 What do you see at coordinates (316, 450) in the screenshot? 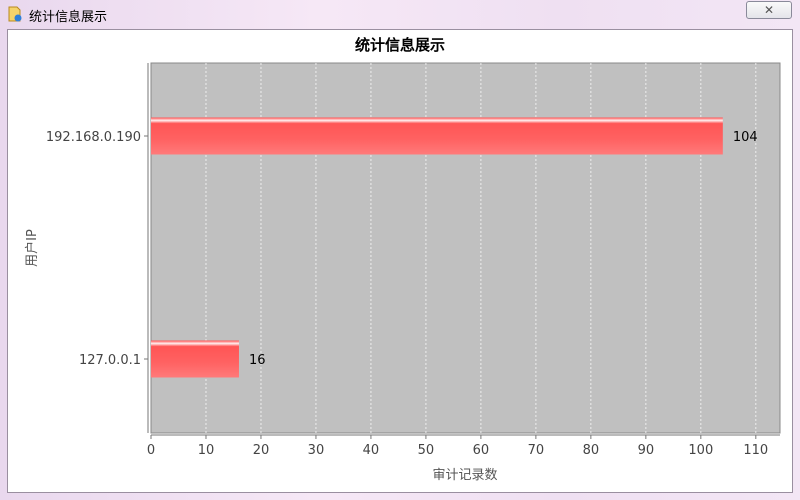
I see `x-tick-label: 30` at bounding box center [316, 450].